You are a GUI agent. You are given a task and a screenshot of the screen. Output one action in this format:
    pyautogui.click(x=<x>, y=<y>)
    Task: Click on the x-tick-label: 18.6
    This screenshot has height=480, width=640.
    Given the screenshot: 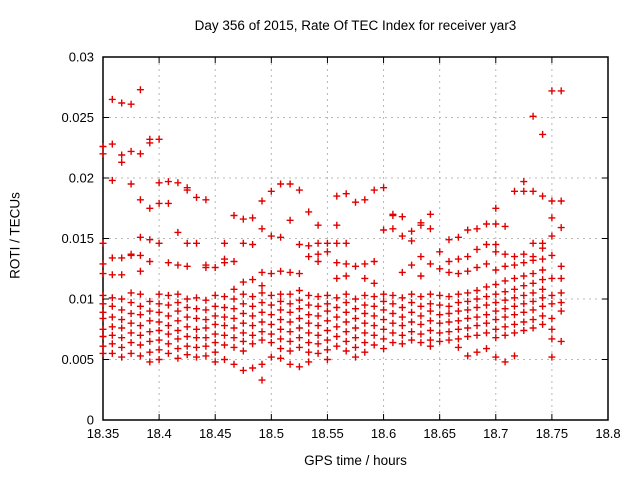 What is the action you would take?
    pyautogui.click(x=383, y=433)
    